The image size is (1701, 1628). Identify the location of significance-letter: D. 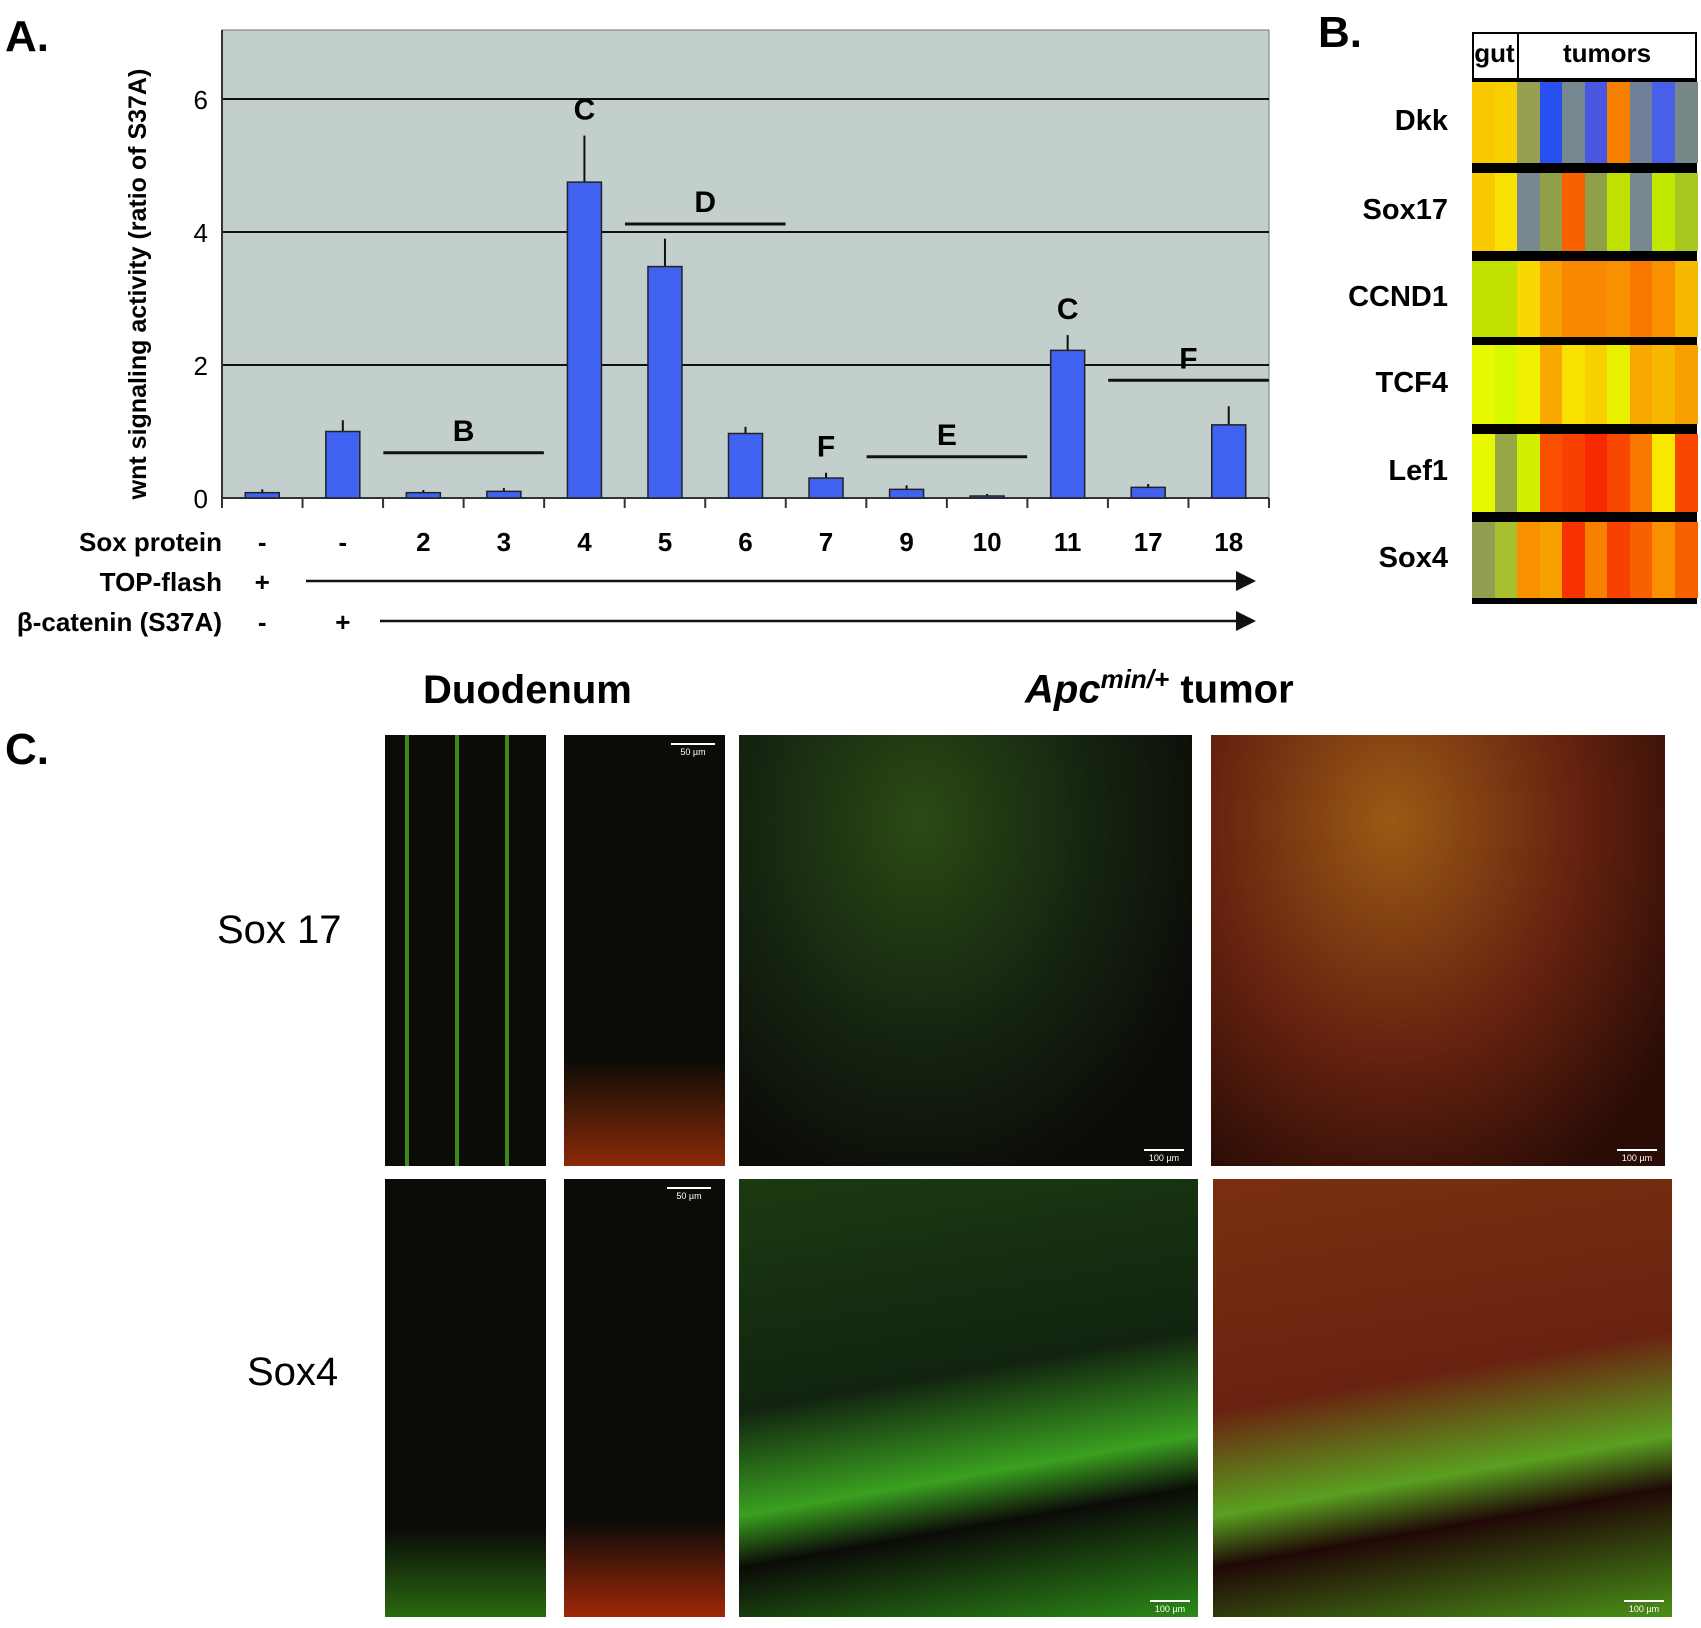
(705, 202).